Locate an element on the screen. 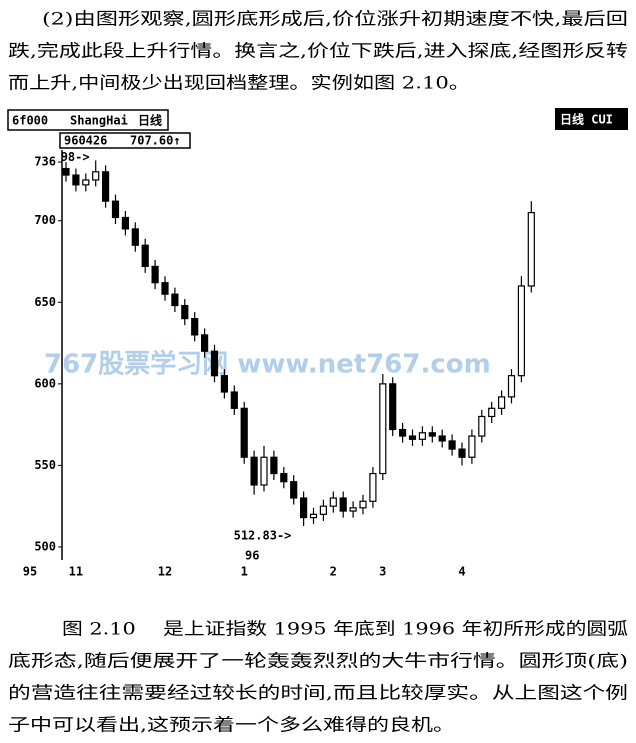 The height and width of the screenshot is (743, 636). header-box is located at coordinates (88, 120).